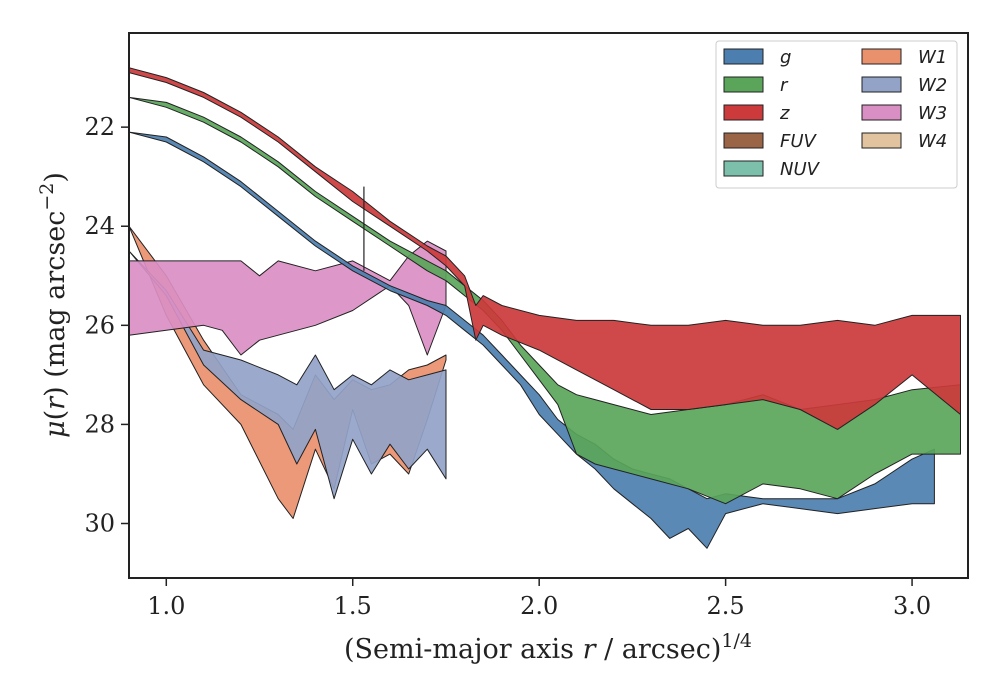 The width and height of the screenshot is (1000, 700). I want to click on x-axis-label: (Semi-major axis r / arcsec)1/4, so click(548, 647).